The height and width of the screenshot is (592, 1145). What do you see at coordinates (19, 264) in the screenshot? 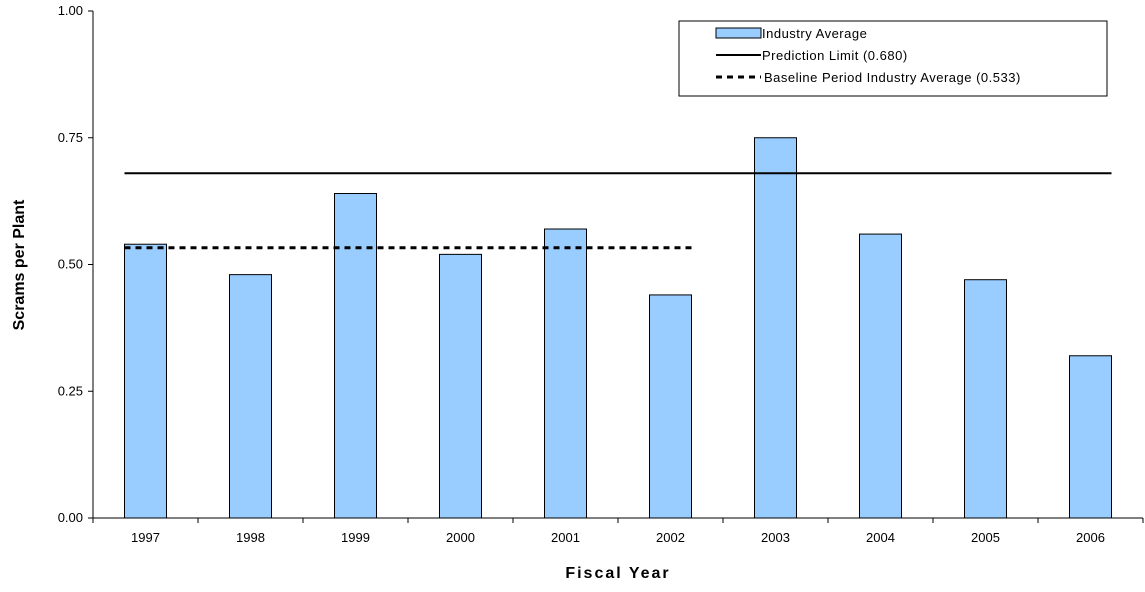
I see `y-axis-title: Scrams per Plant` at bounding box center [19, 264].